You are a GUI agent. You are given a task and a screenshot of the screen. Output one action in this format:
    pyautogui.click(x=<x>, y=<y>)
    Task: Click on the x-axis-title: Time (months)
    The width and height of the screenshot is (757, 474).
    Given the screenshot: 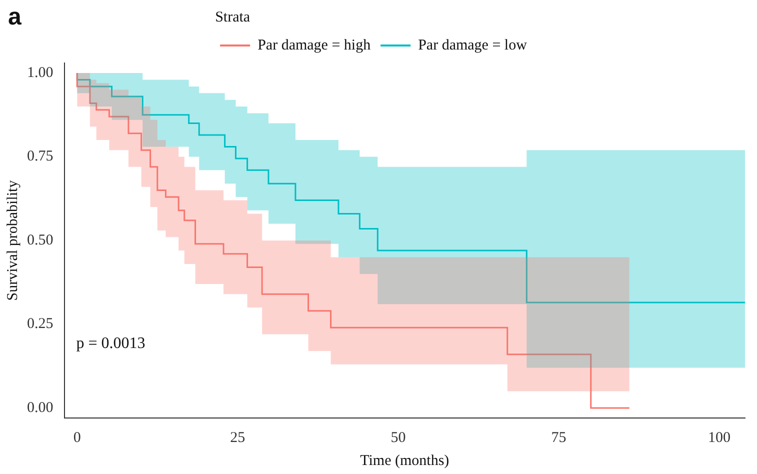 What is the action you would take?
    pyautogui.click(x=405, y=460)
    